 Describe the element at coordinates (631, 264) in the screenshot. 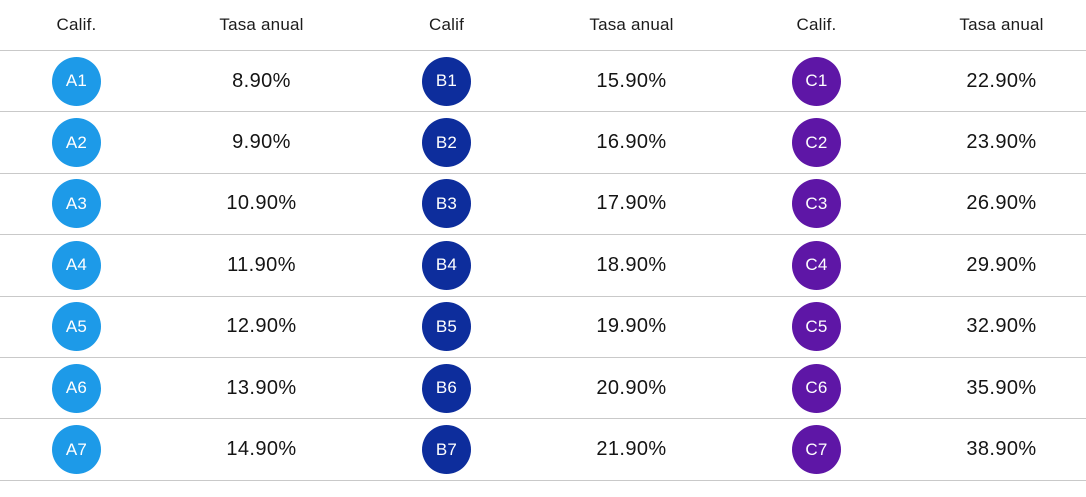

I see `rate-value: 18.90%` at that location.